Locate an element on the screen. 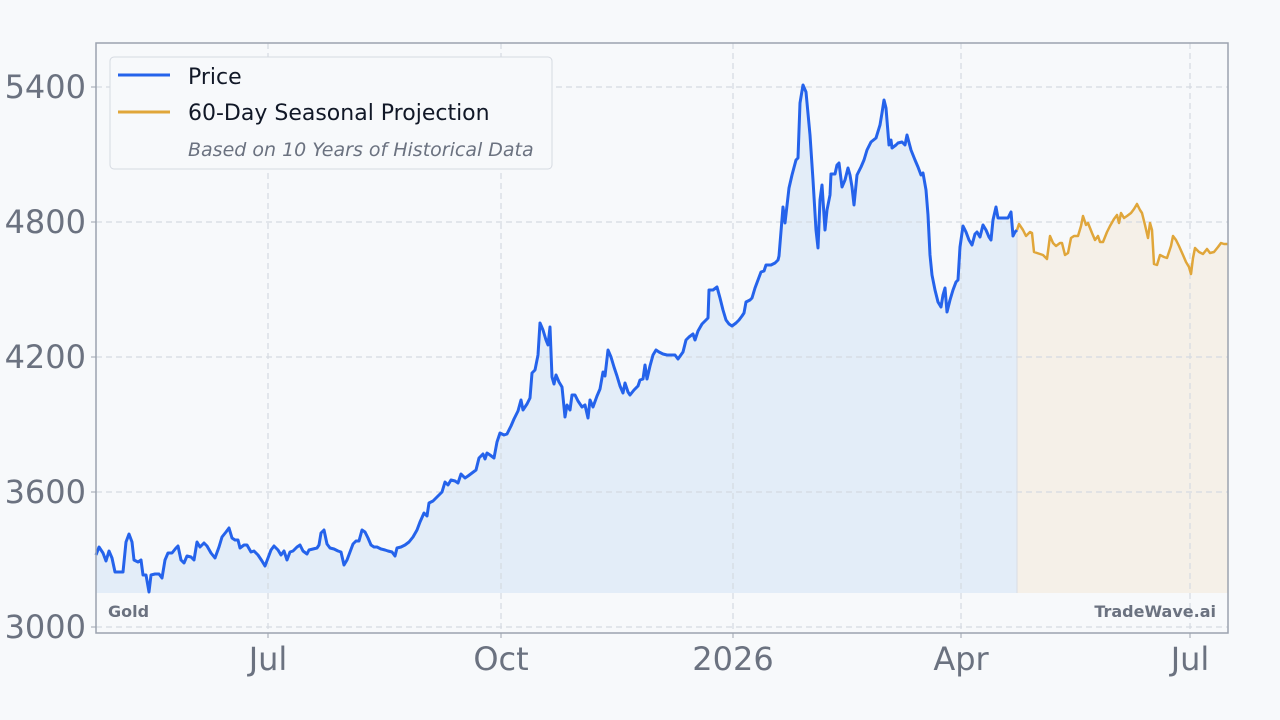  legend-box is located at coordinates (331, 113).